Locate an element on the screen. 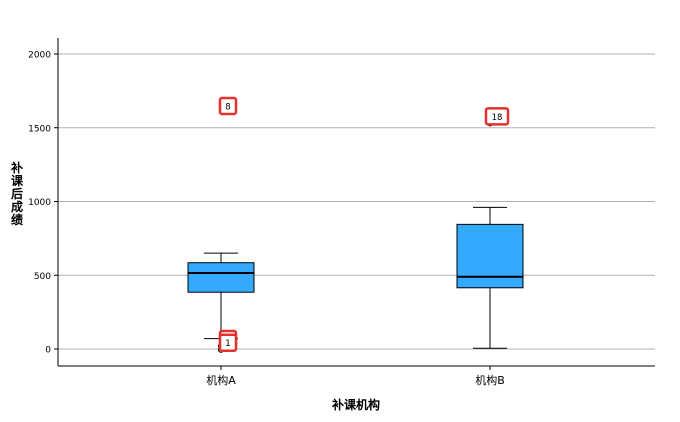  box-group-2: 18 is located at coordinates (490, 228).